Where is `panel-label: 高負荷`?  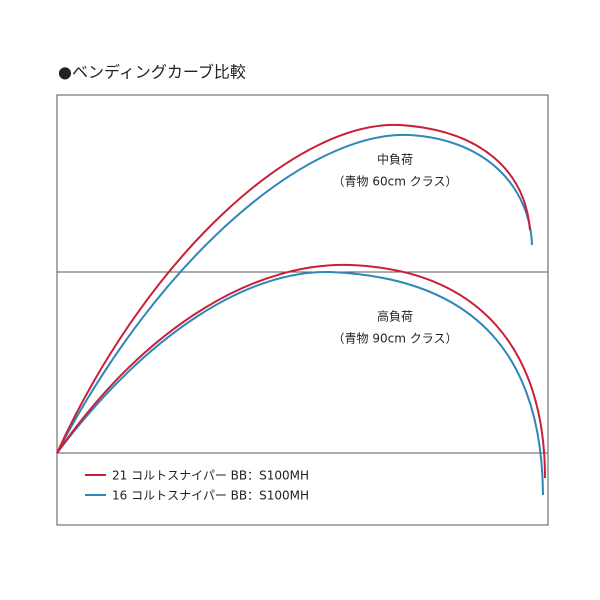 panel-label: 高負荷 is located at coordinates (395, 316).